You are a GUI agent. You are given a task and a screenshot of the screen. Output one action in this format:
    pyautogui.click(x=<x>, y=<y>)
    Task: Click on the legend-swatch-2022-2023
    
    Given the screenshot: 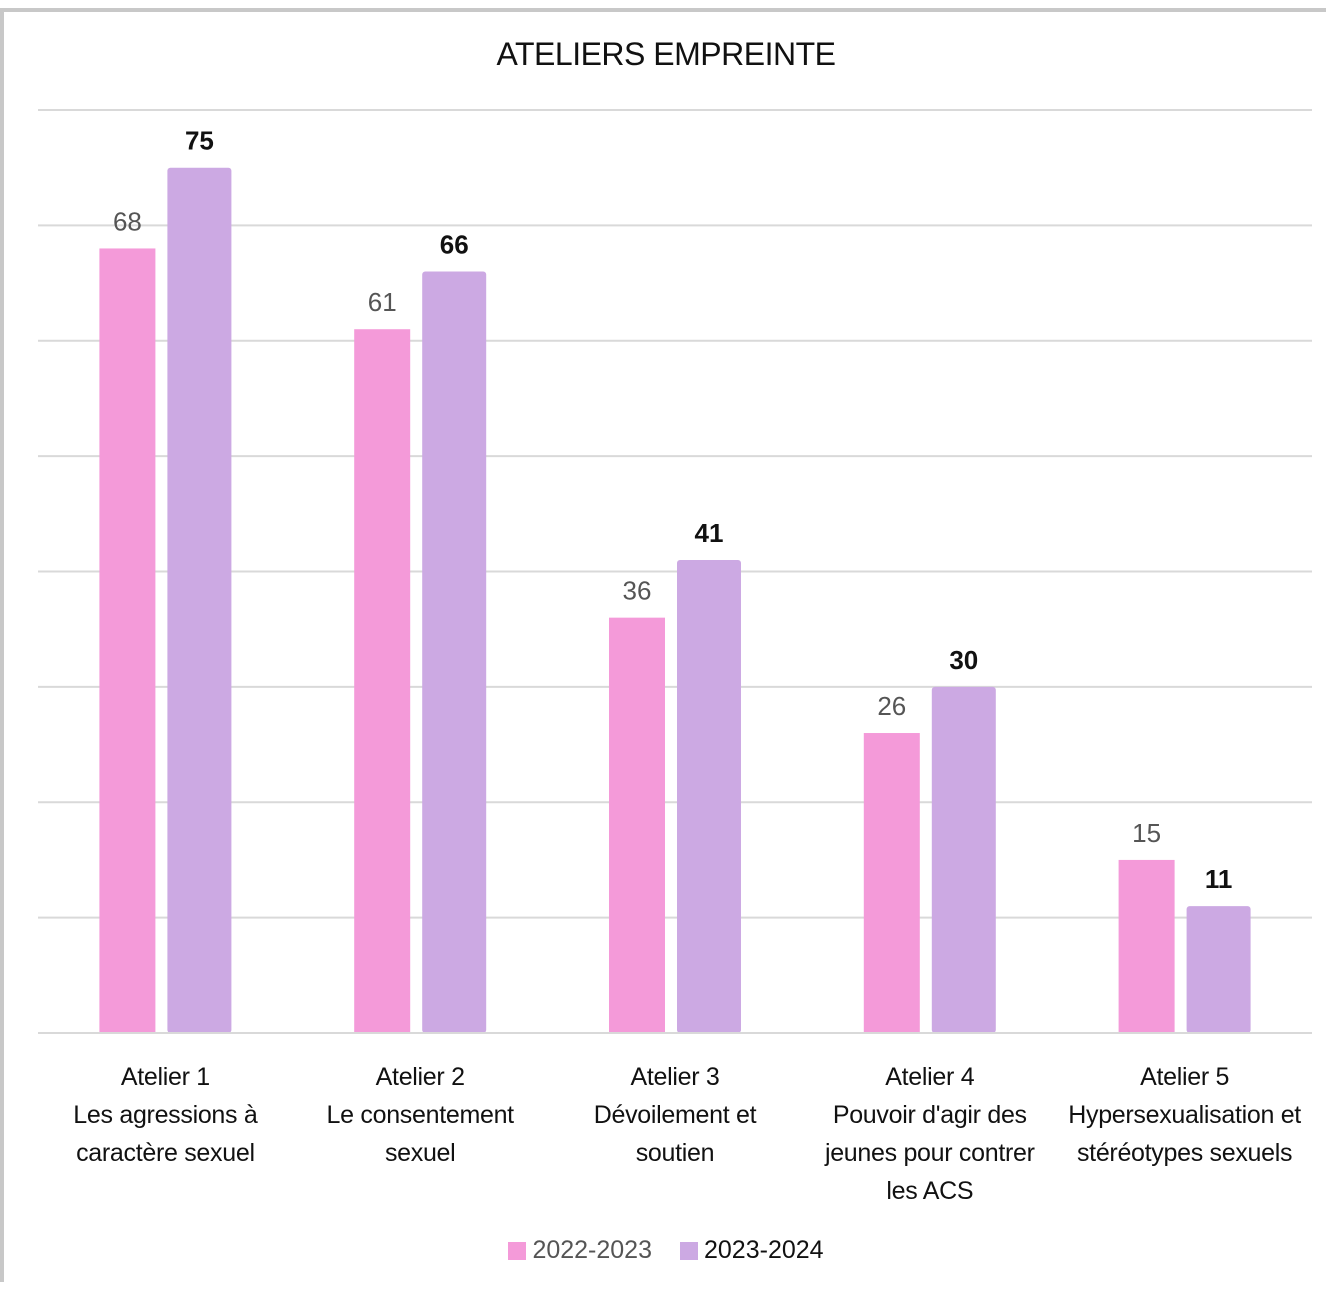 What is the action you would take?
    pyautogui.click(x=517, y=1250)
    